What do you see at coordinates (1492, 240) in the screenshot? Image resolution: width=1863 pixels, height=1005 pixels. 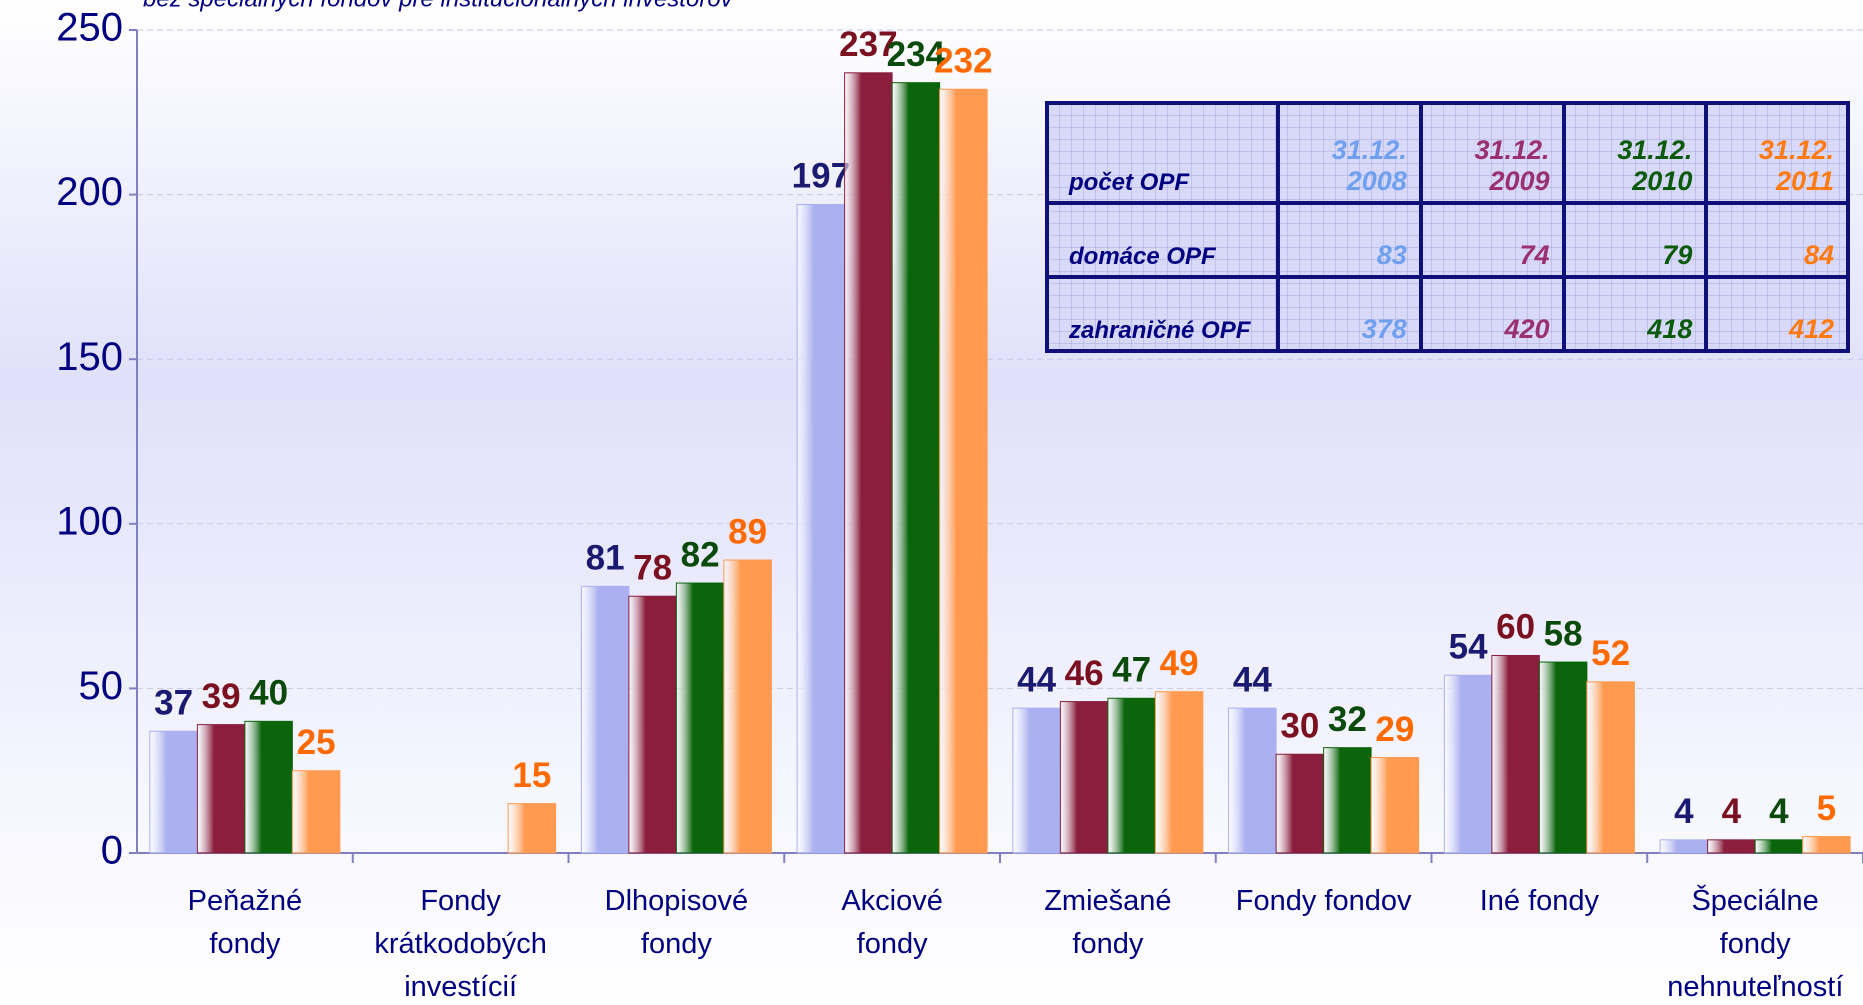 I see `table-cell: 74` at bounding box center [1492, 240].